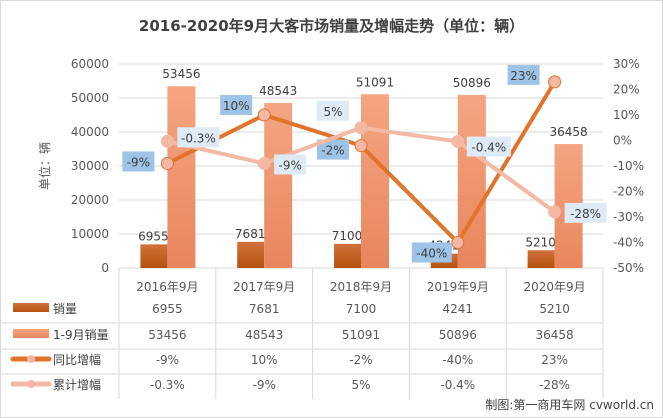 The width and height of the screenshot is (663, 418). I want to click on legend-label: 累计增幅, so click(77, 384).